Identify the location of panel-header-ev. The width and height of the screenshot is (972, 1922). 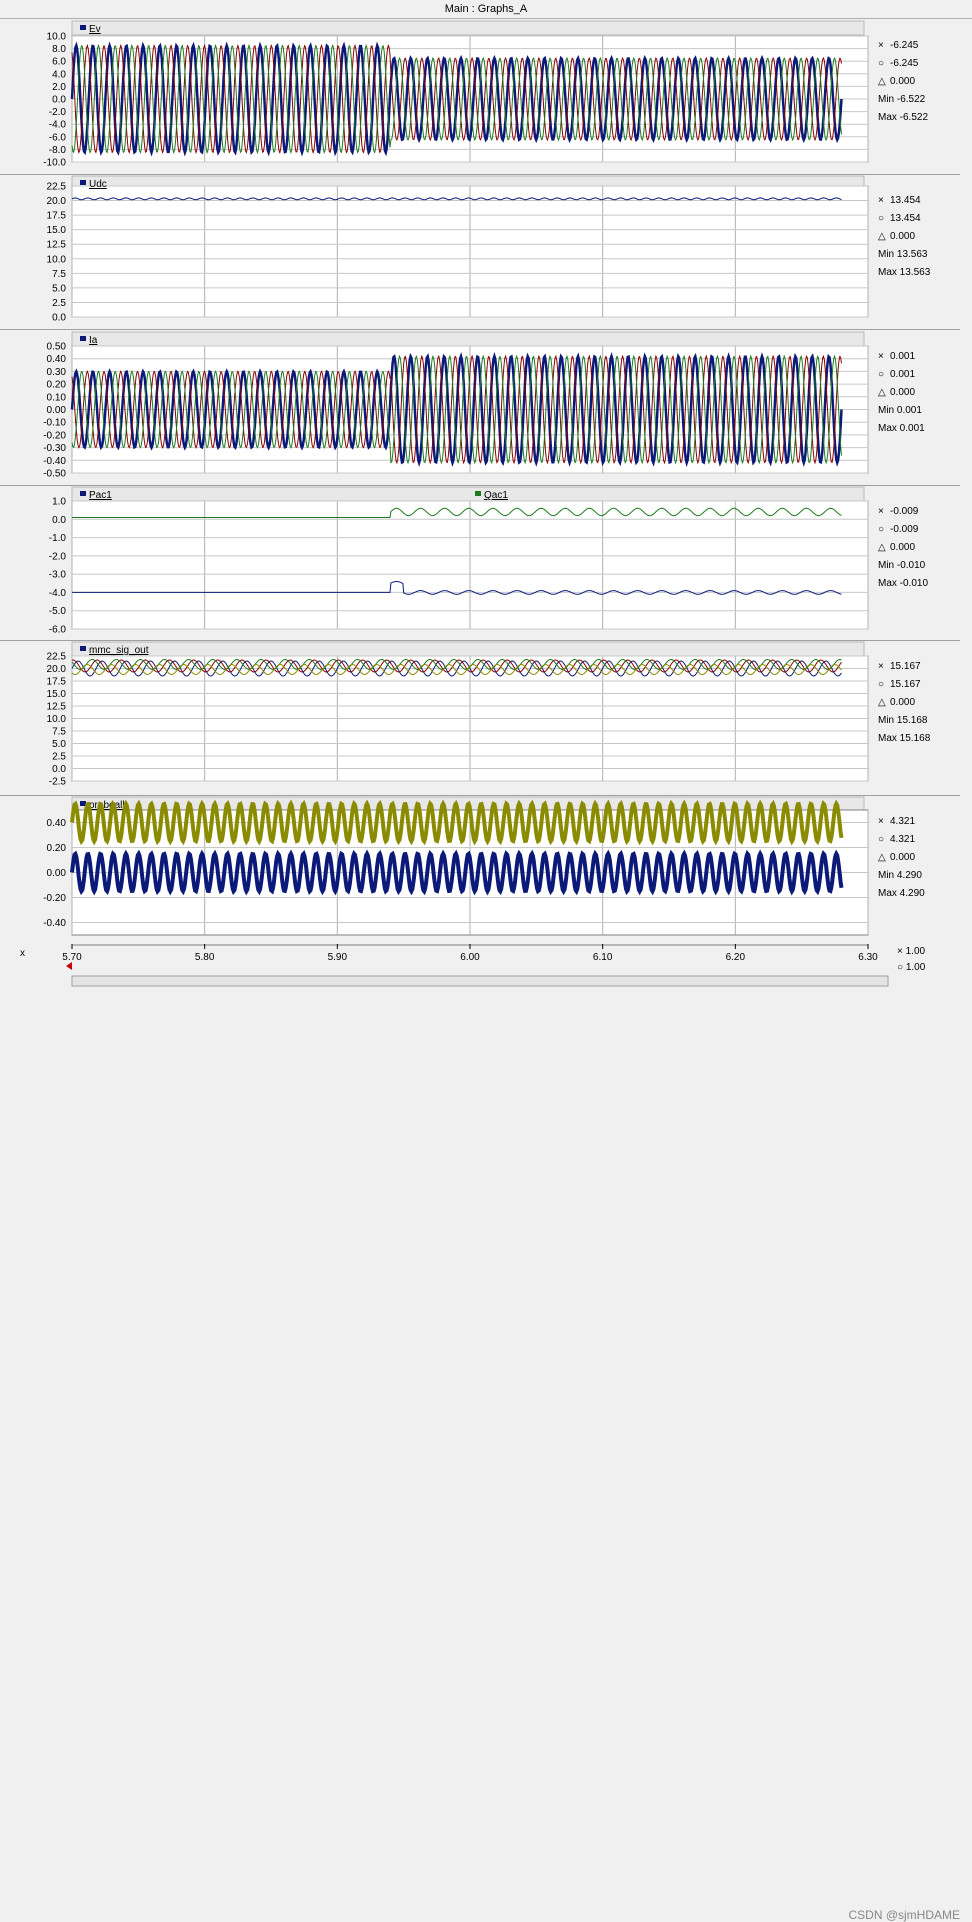
(468, 28).